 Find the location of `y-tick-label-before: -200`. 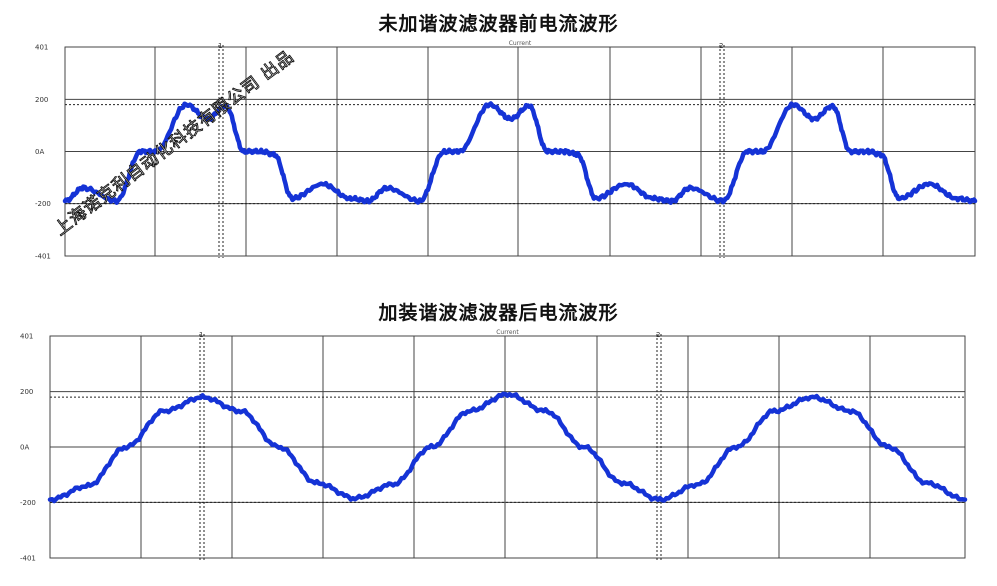

y-tick-label-before: -200 is located at coordinates (43, 204).